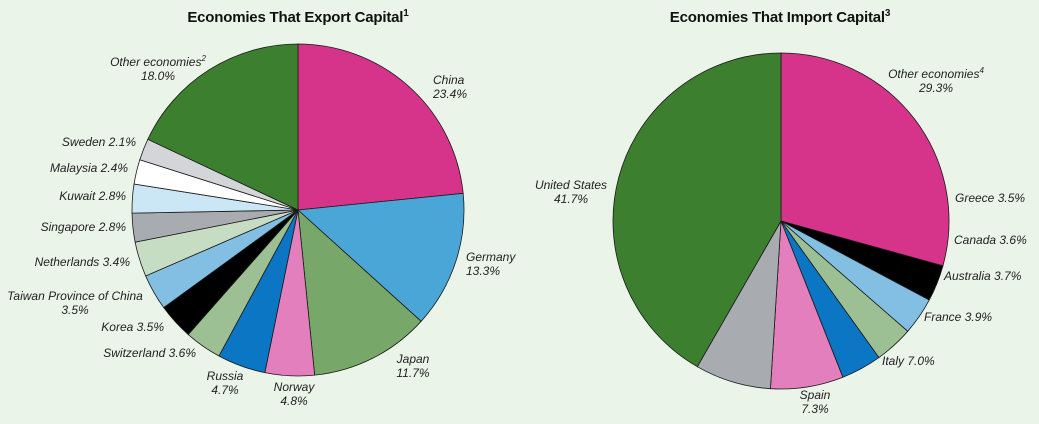 The image size is (1039, 424). What do you see at coordinates (359, 292) in the screenshot?
I see `slice-japan-export` at bounding box center [359, 292].